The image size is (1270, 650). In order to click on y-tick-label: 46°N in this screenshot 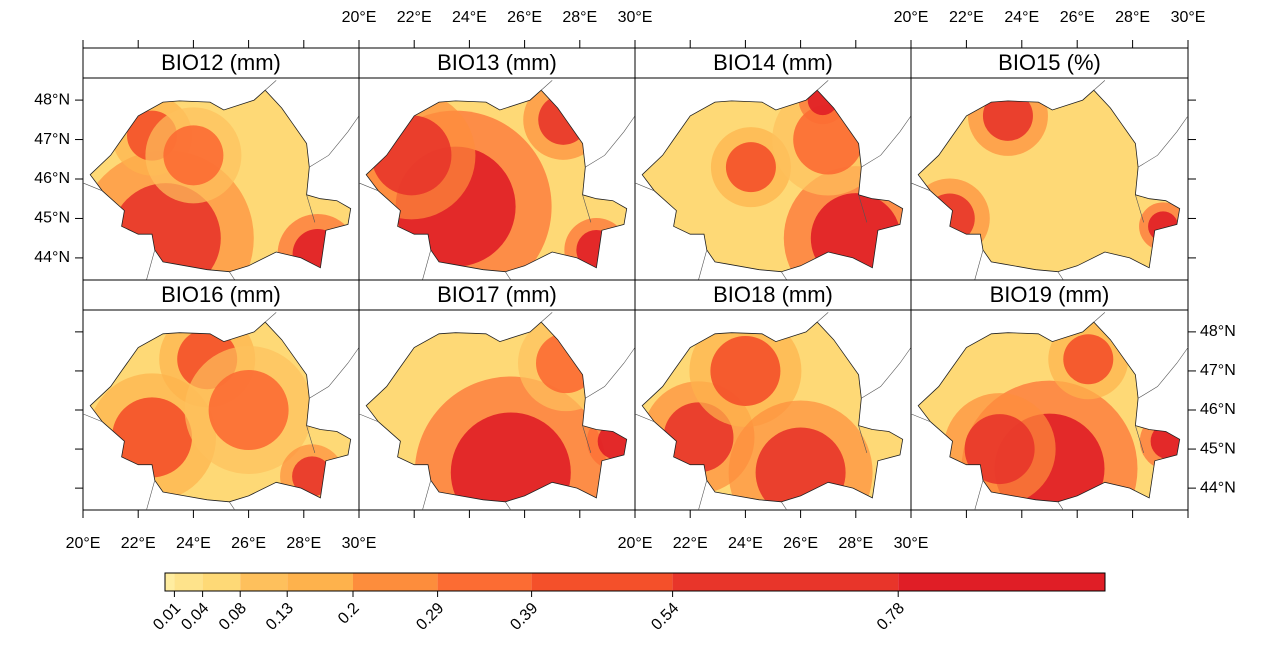, I will do `click(1218, 409)`.